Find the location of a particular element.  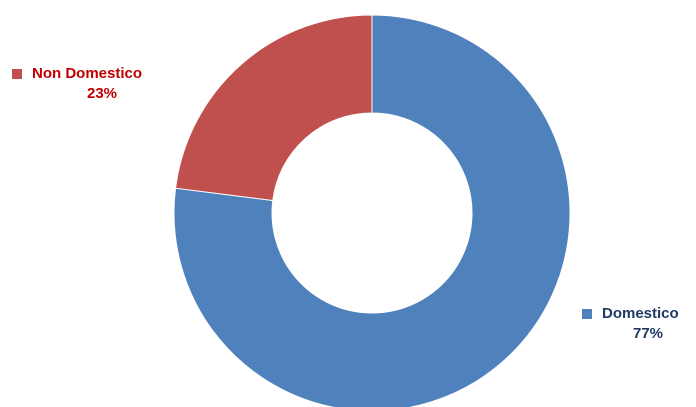

data-label-value-non-domestico: 23% is located at coordinates (102, 93).